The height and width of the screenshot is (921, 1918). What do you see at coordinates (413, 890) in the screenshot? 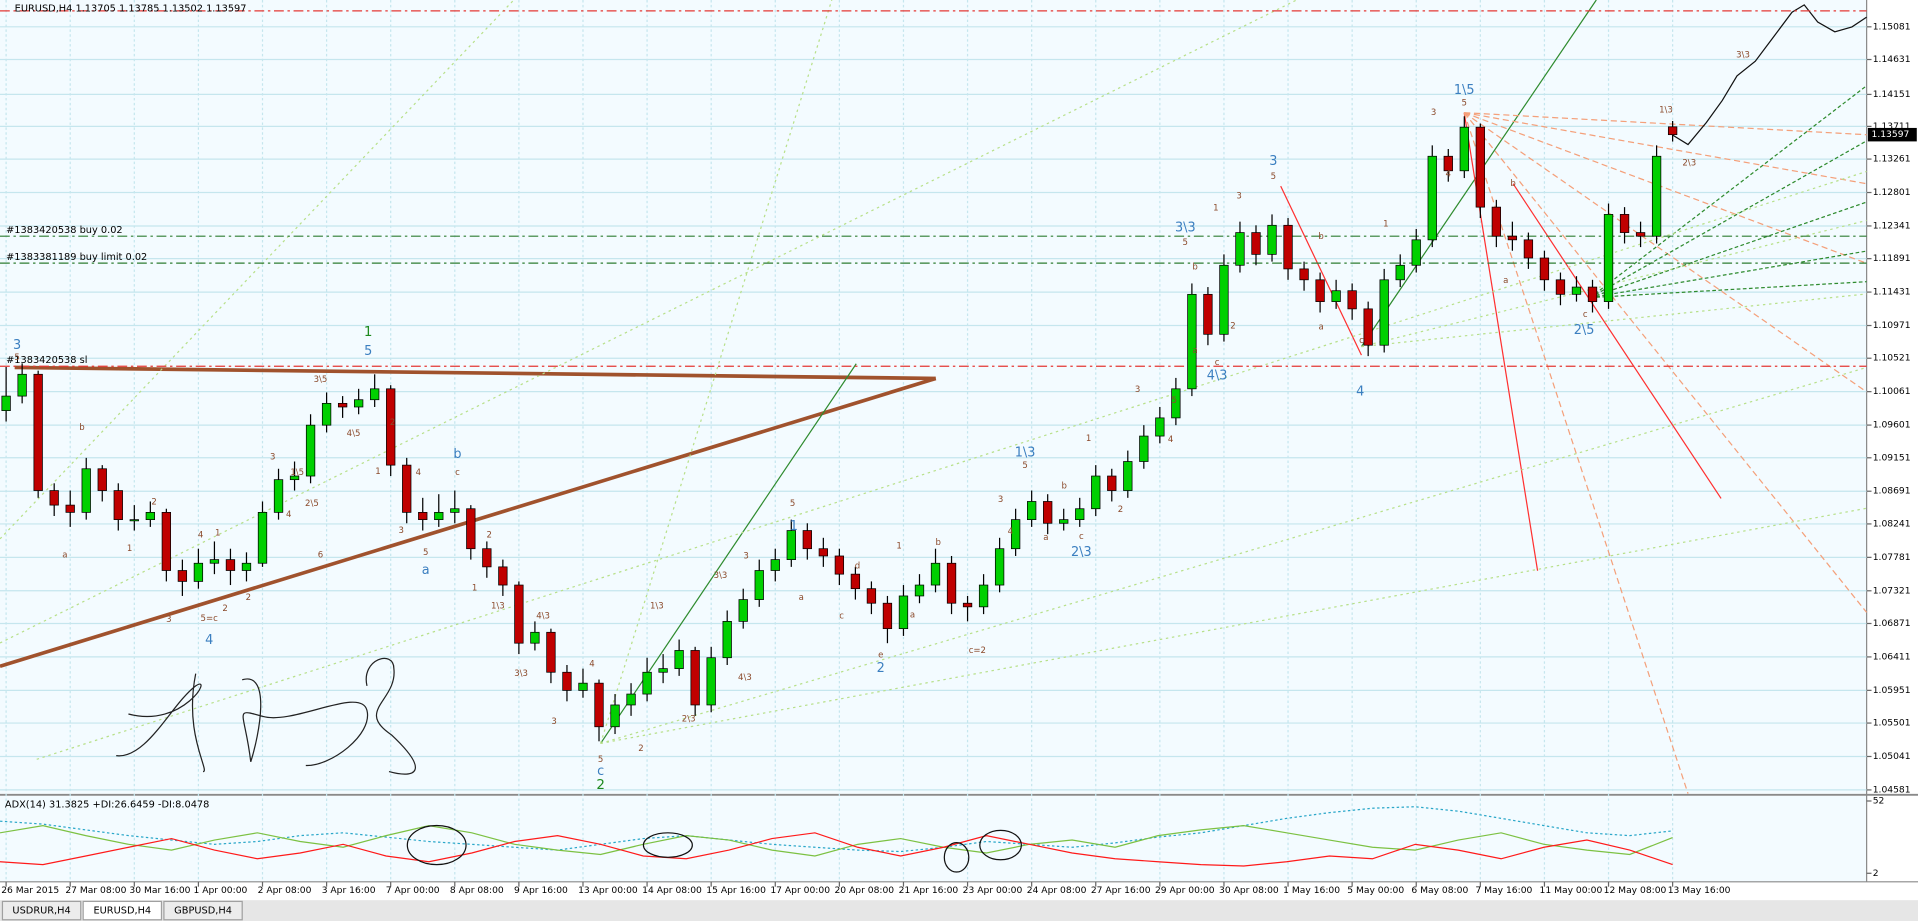
I see `x-tick-label: 7 Apr 00:00` at bounding box center [413, 890].